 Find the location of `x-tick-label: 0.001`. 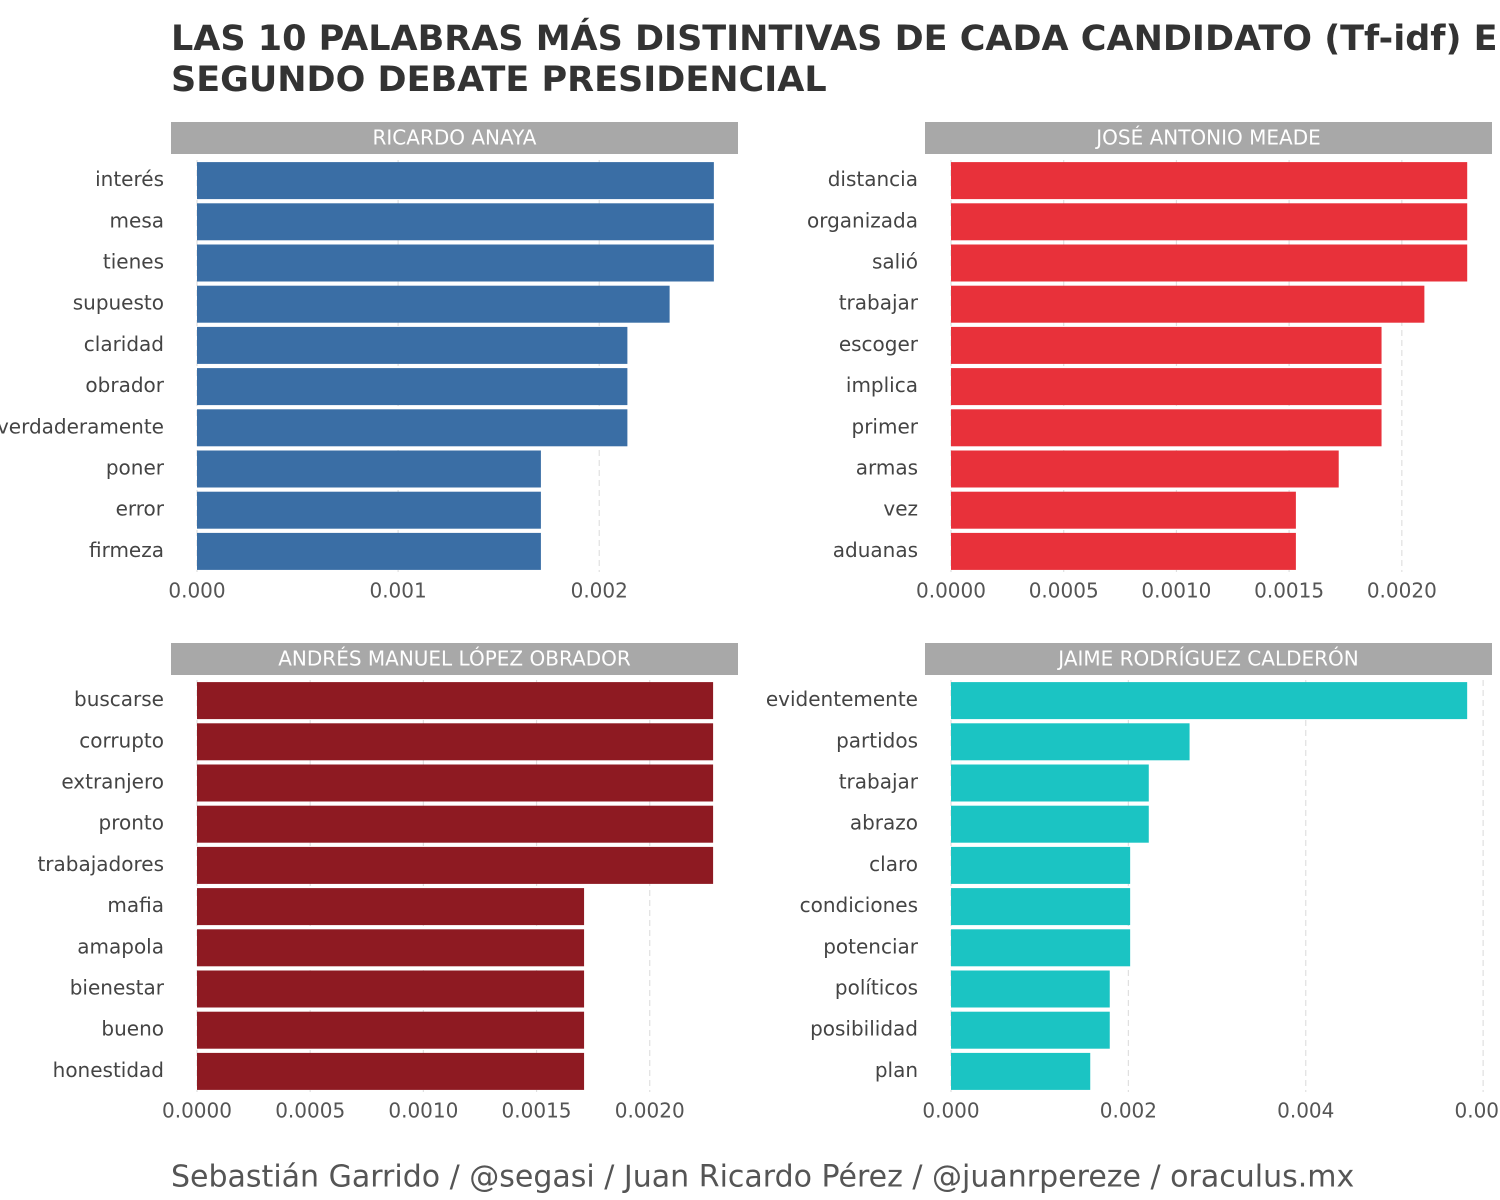

x-tick-label: 0.001 is located at coordinates (397, 591).